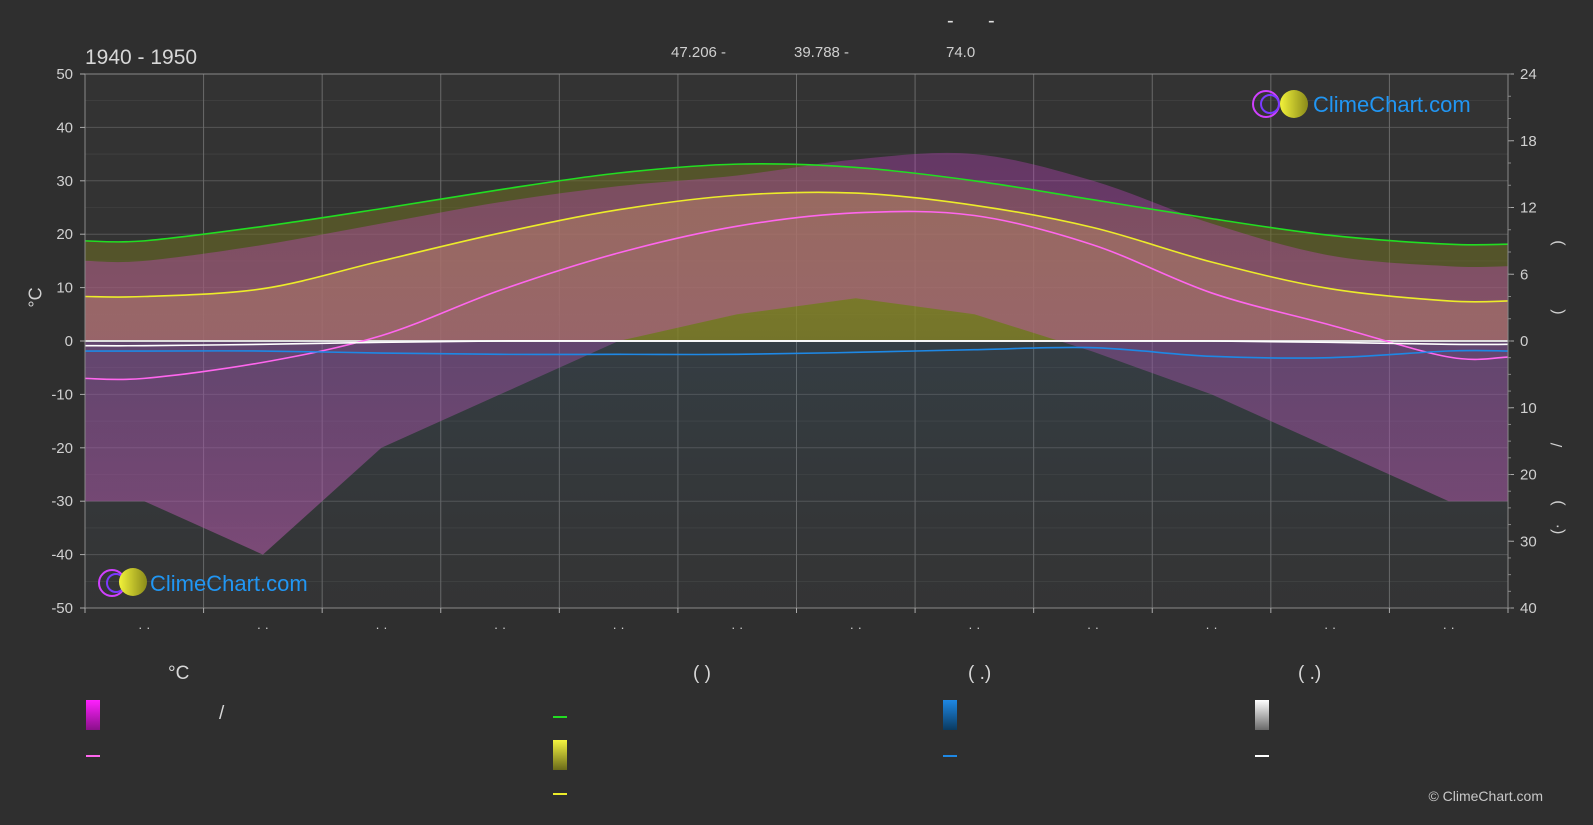 The image size is (1593, 825). Describe the element at coordinates (141, 57) in the screenshot. I see `period-title: 1940 - 1950` at that location.